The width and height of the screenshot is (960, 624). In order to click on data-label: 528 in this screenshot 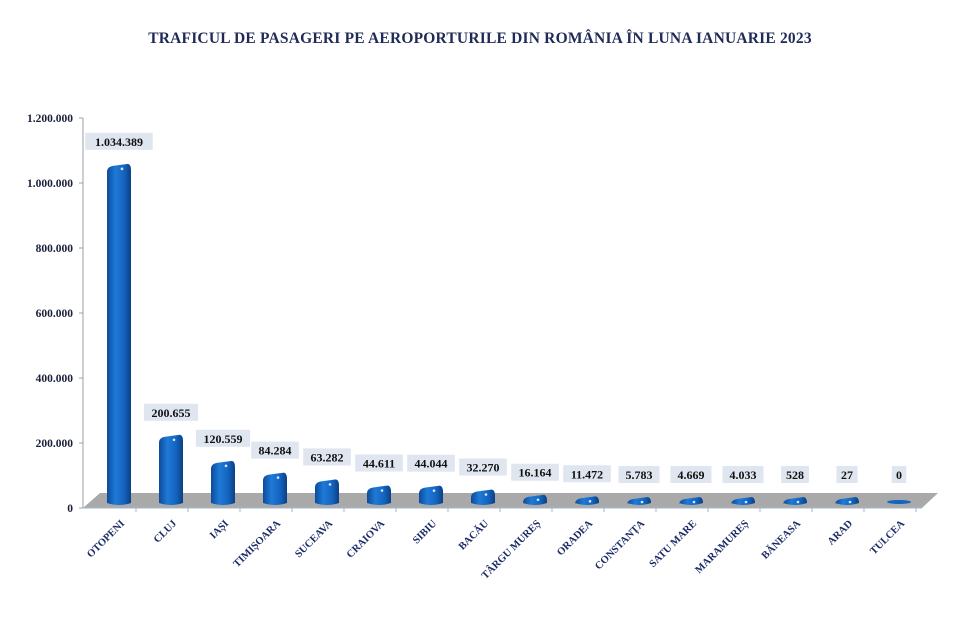, I will do `click(795, 475)`.